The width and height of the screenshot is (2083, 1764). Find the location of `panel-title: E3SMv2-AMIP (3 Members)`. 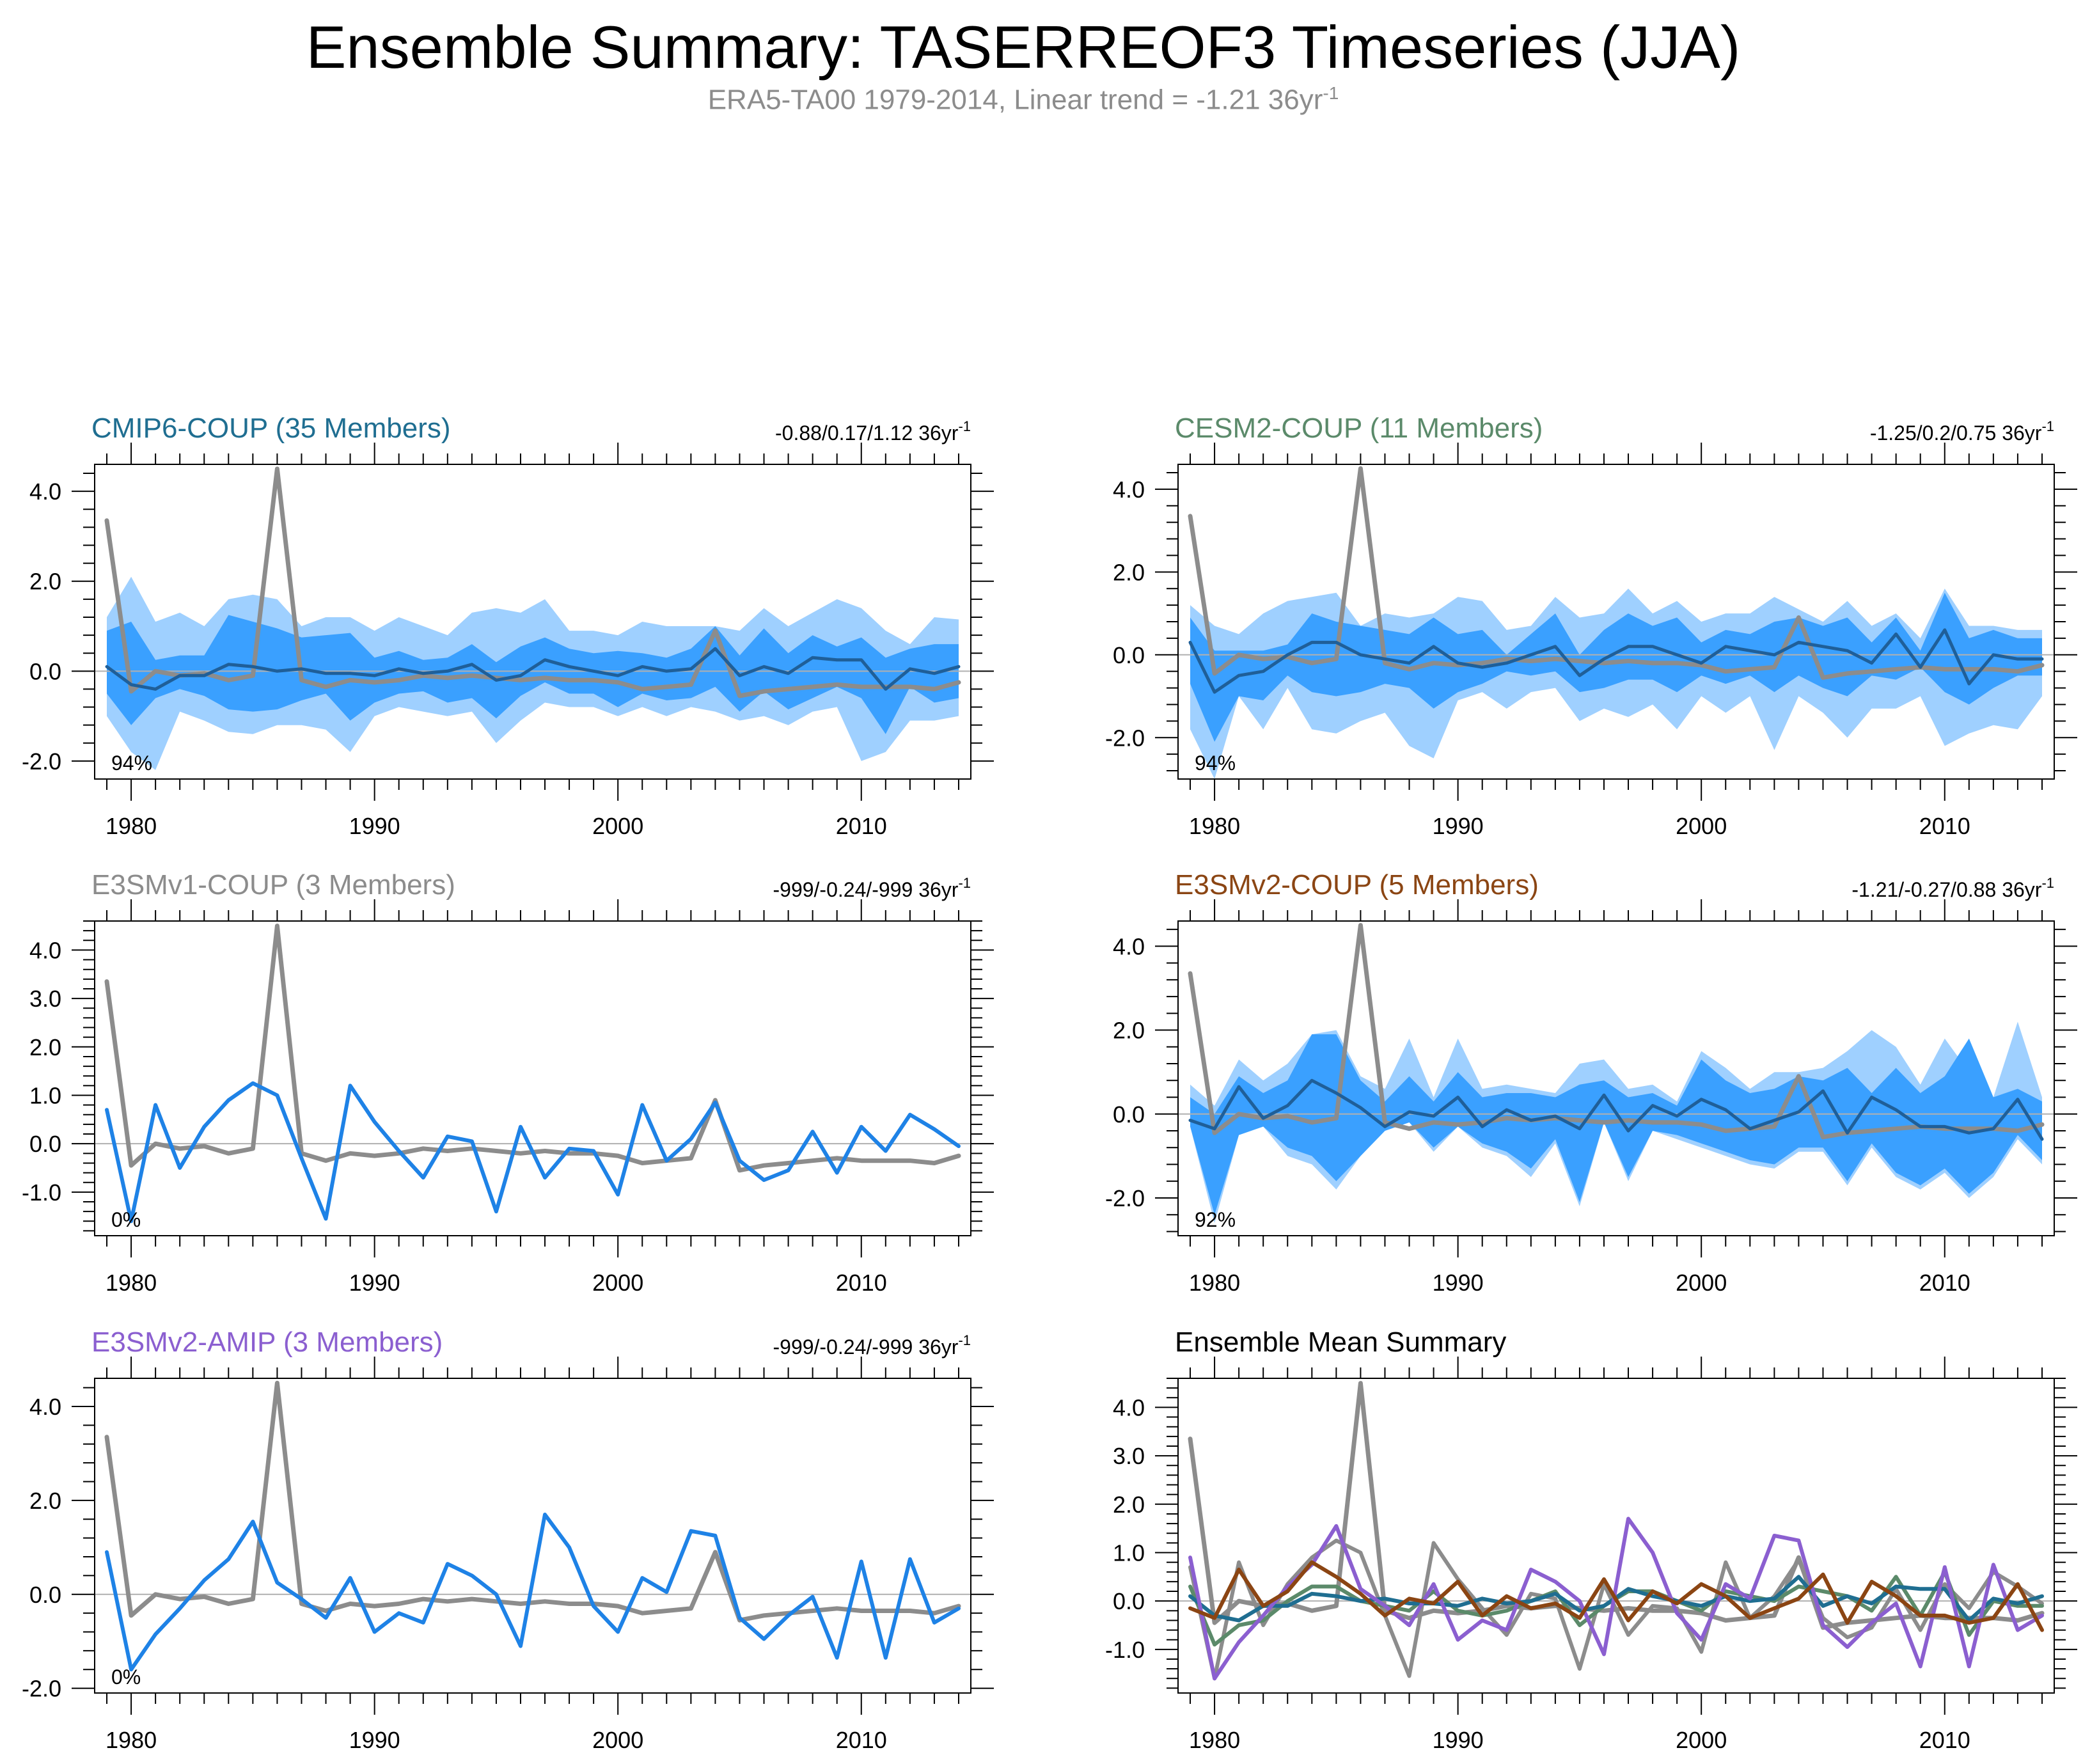

panel-title: E3SMv2-AMIP (3 Members) is located at coordinates (267, 1343).